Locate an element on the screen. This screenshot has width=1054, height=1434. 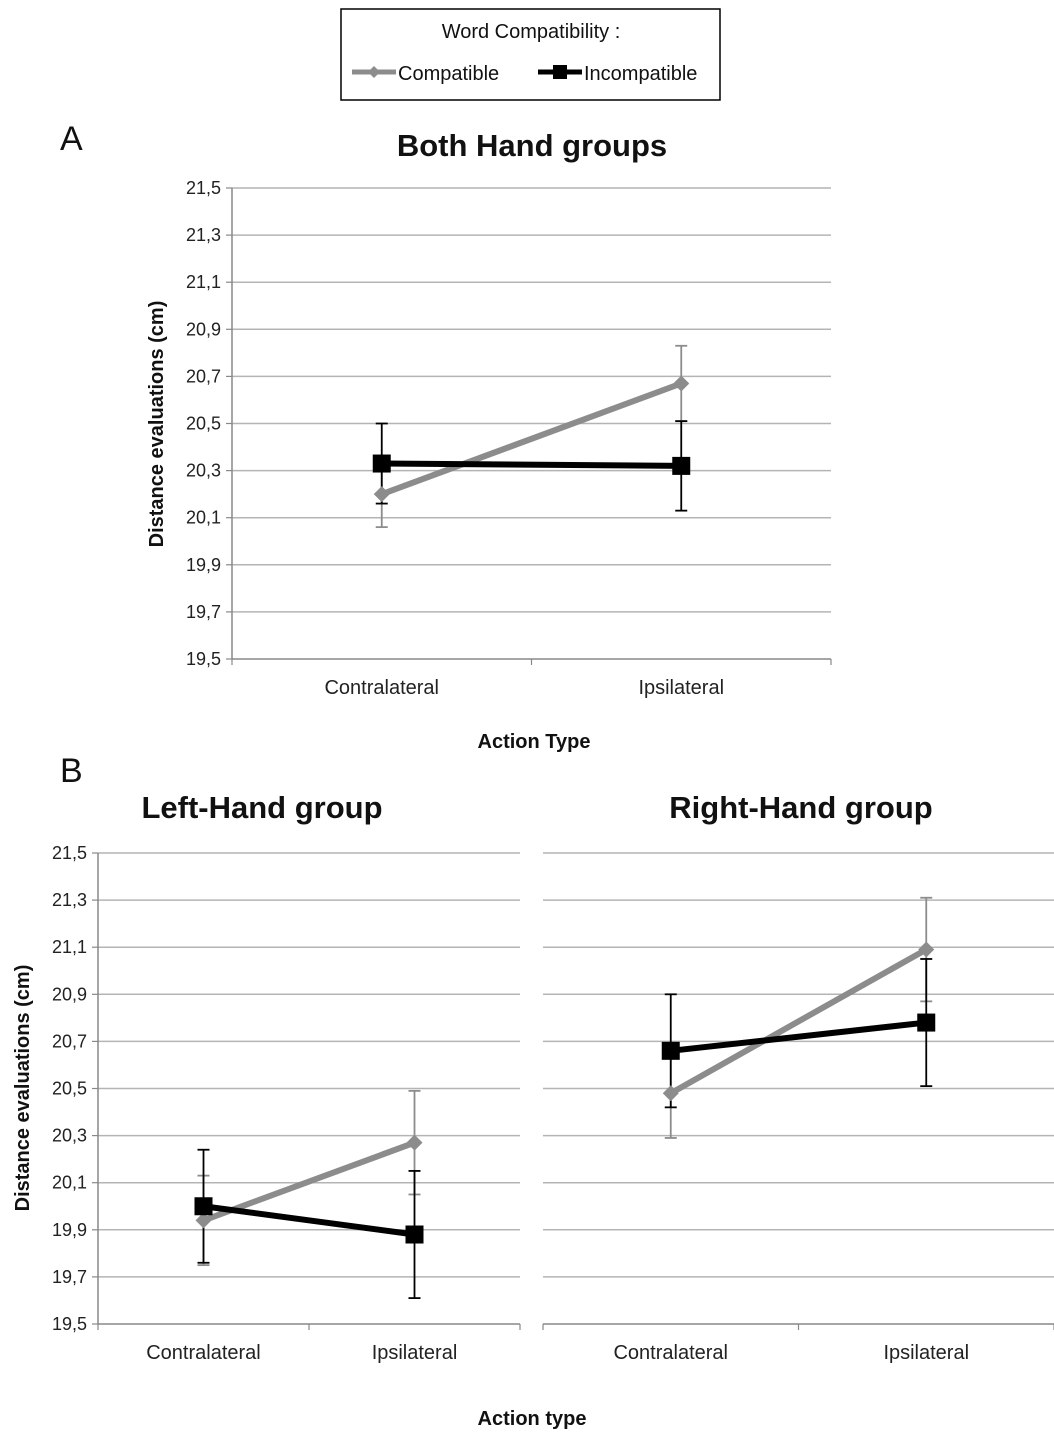
legend-entry-incompatible: Incompatible is located at coordinates (617, 74).